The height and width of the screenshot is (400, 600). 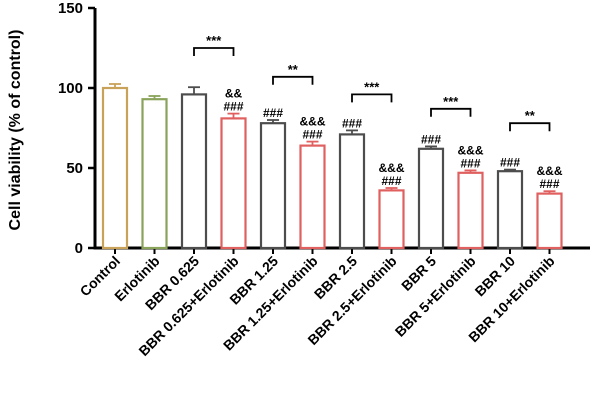 I want to click on y-axis-label: Cell viability (% of control), so click(x=15, y=130).